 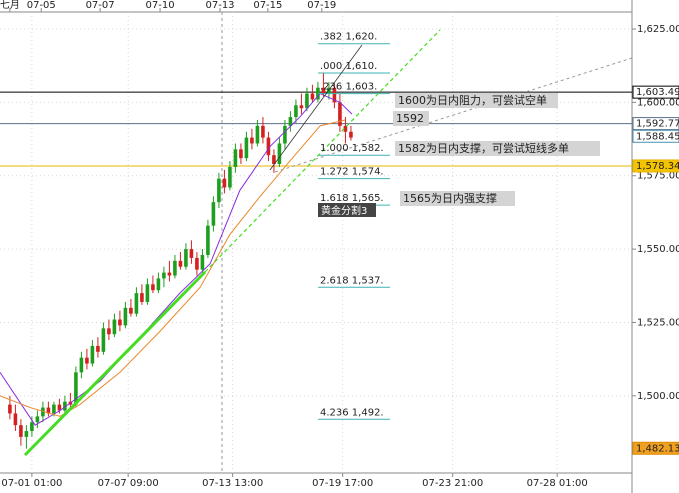 What do you see at coordinates (658, 322) in the screenshot?
I see `y-tick-label: 1,525.00` at bounding box center [658, 322].